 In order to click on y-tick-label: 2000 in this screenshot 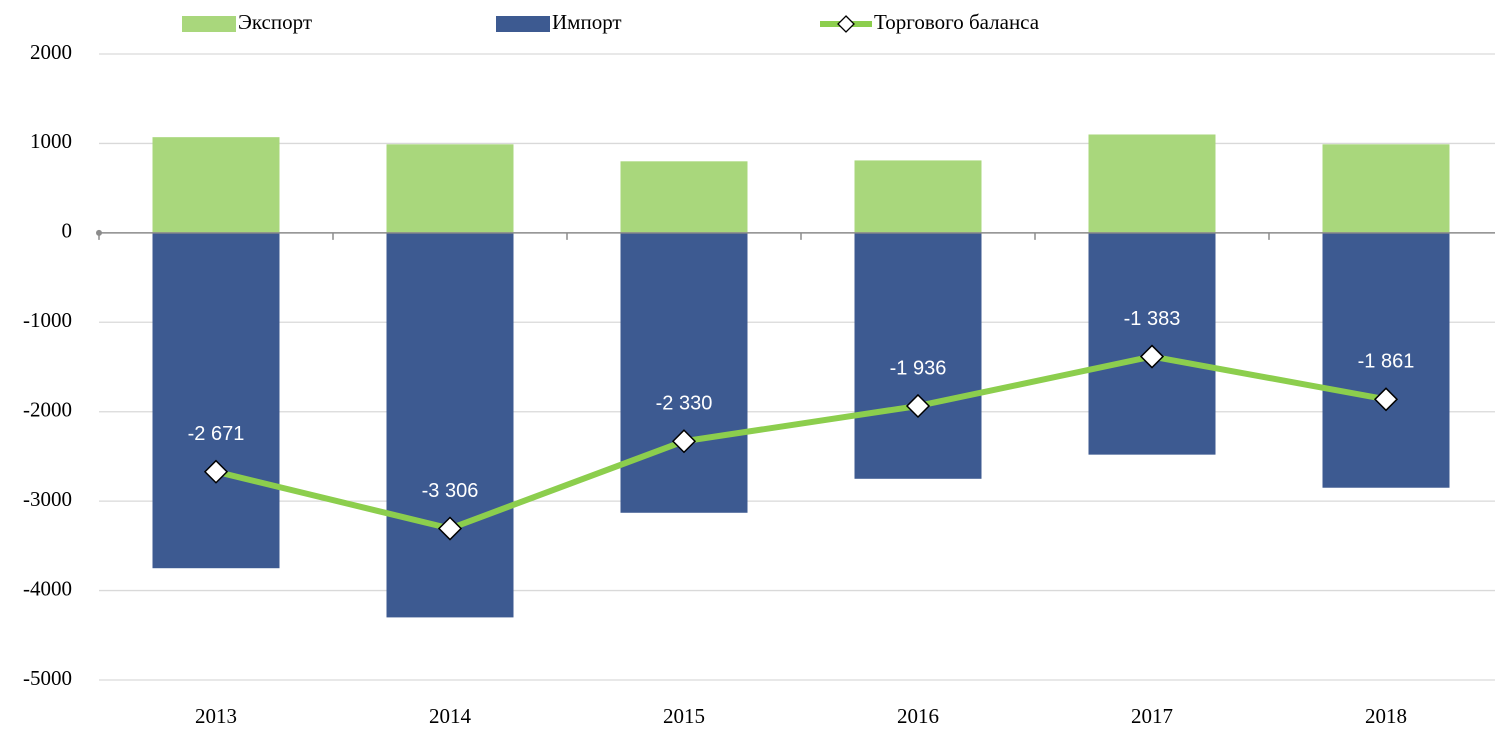, I will do `click(51, 52)`.